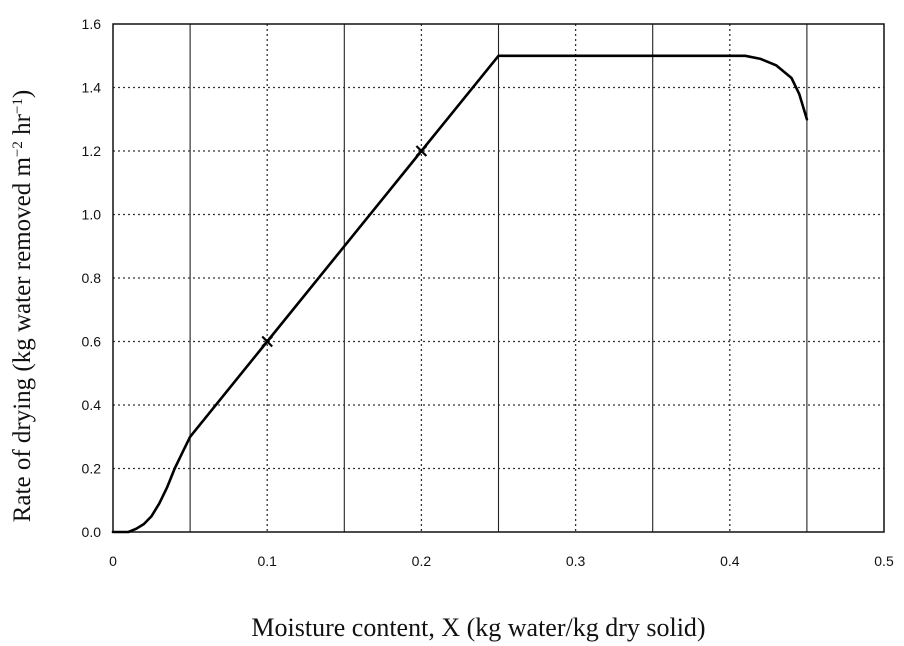  What do you see at coordinates (344, 246) in the screenshot?
I see `marker-layer` at bounding box center [344, 246].